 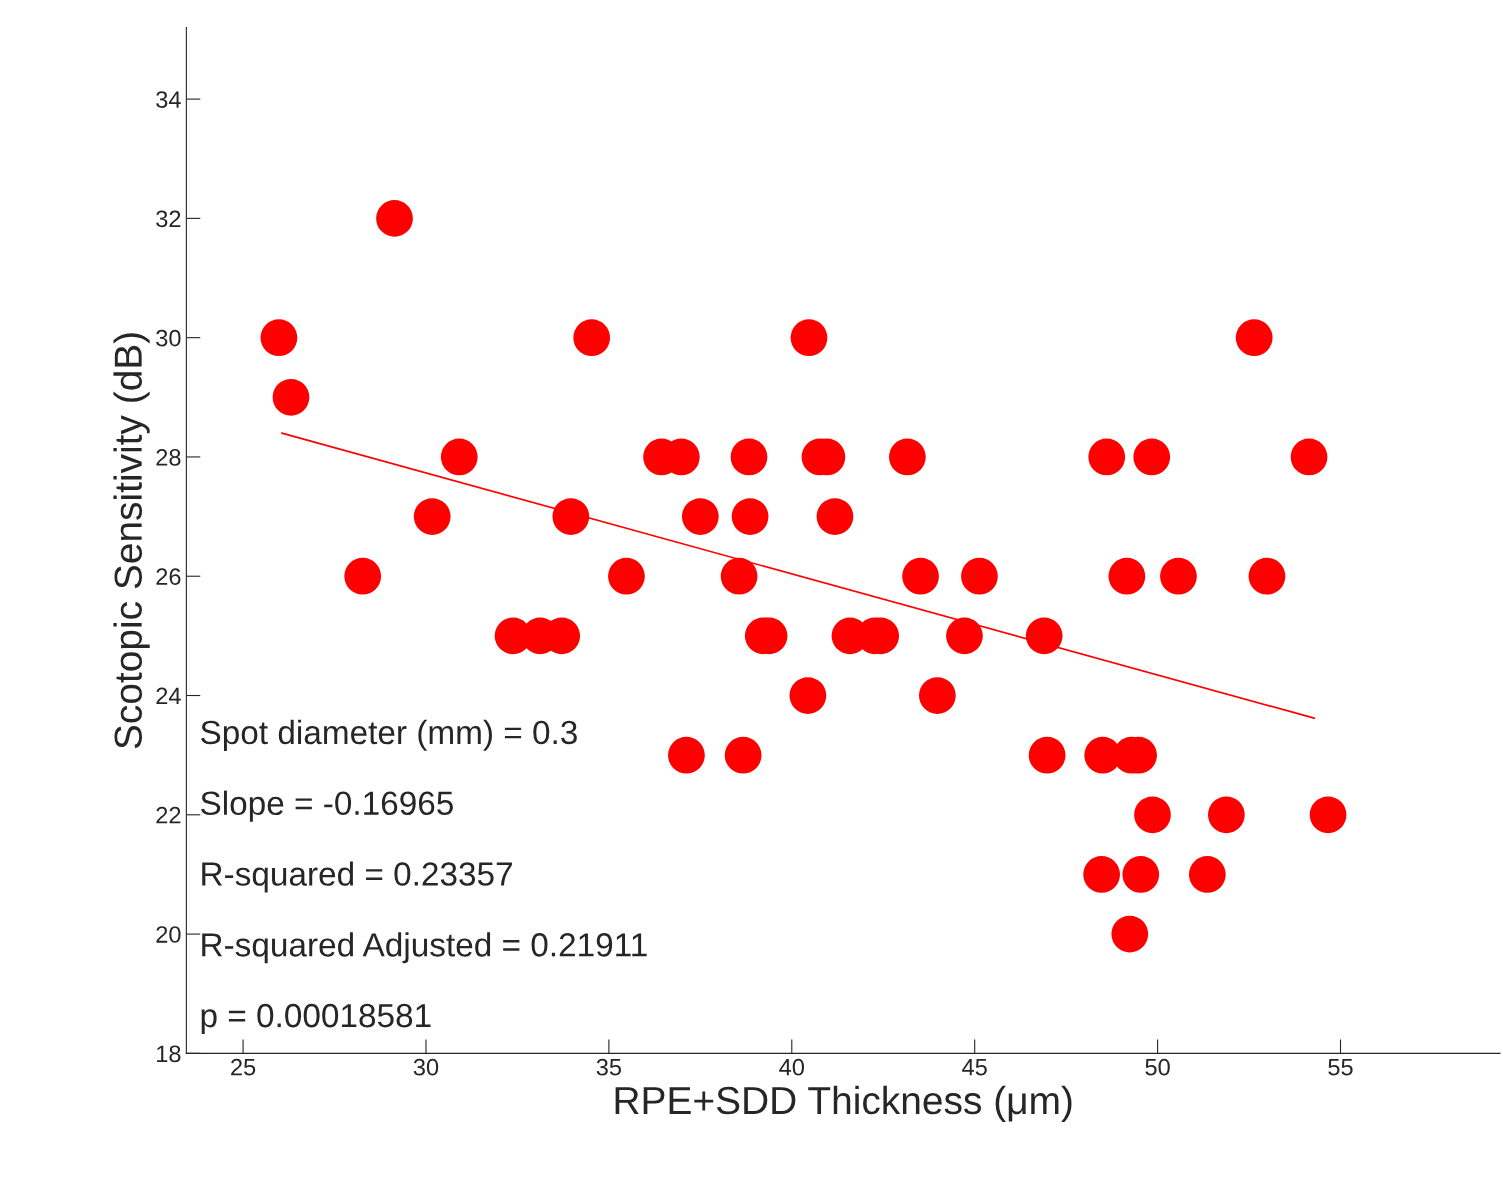 What do you see at coordinates (974, 1067) in the screenshot?
I see `x-tick-label: 45` at bounding box center [974, 1067].